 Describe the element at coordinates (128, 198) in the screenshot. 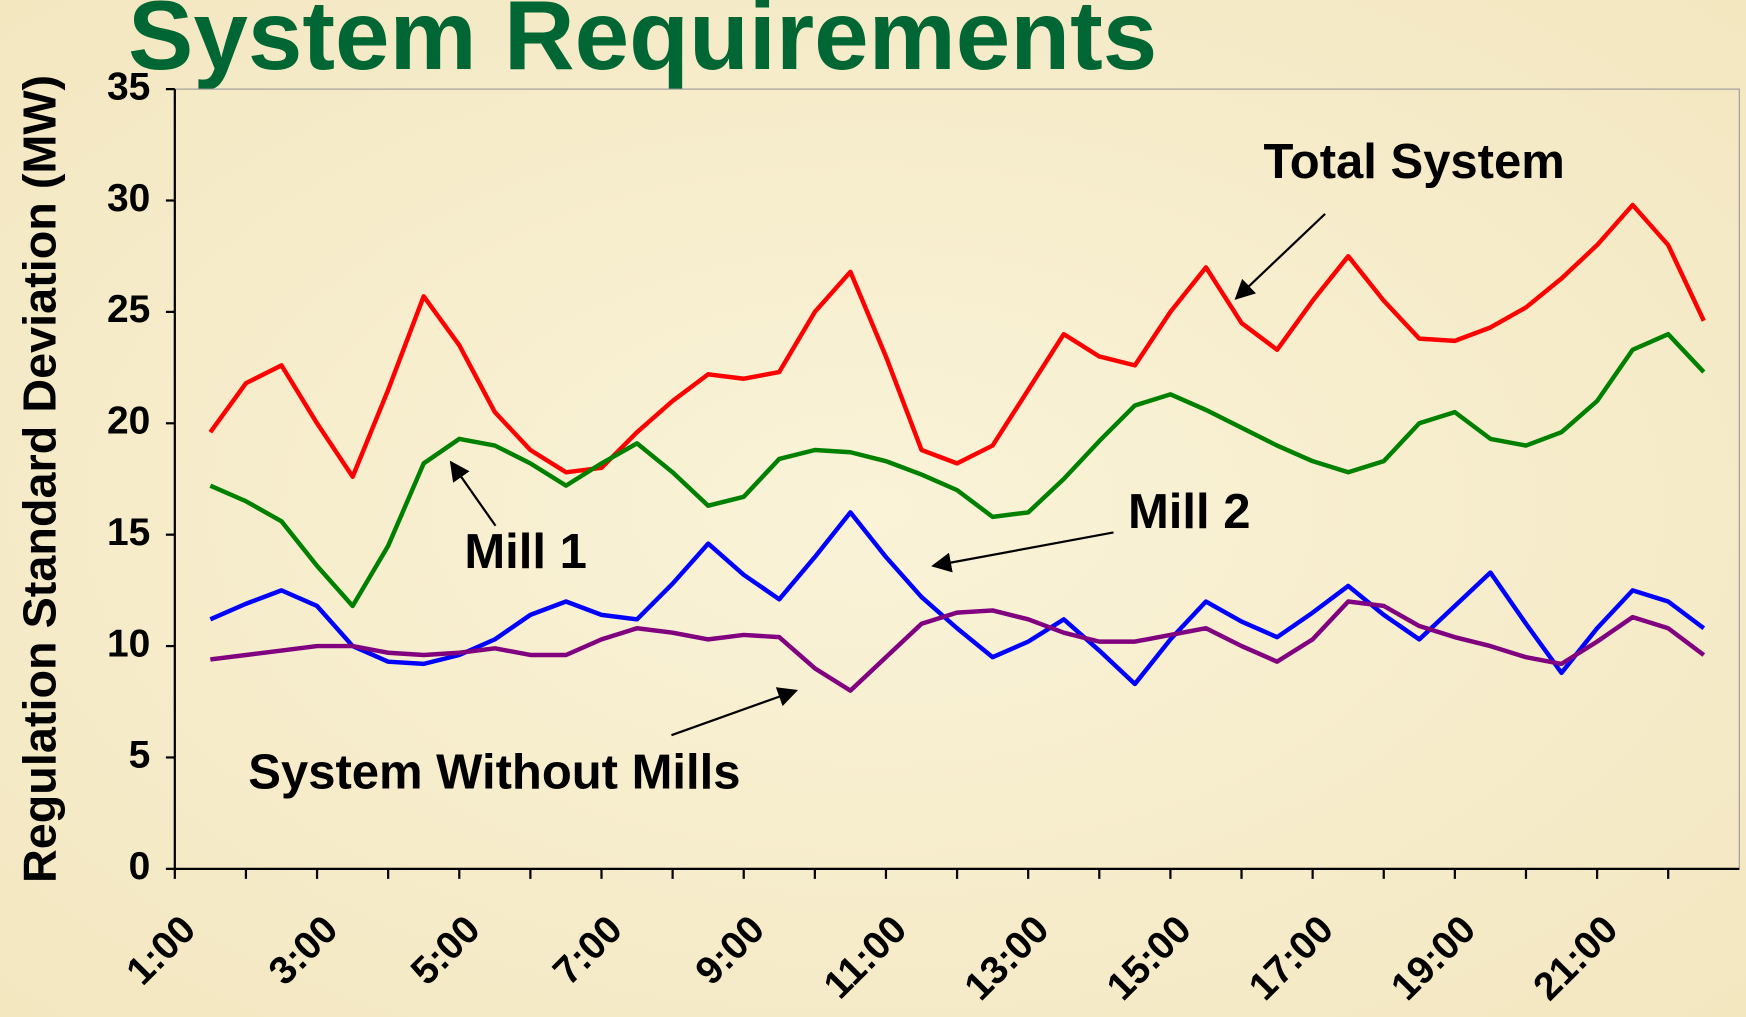

I see `y-tick-label: 30` at that location.